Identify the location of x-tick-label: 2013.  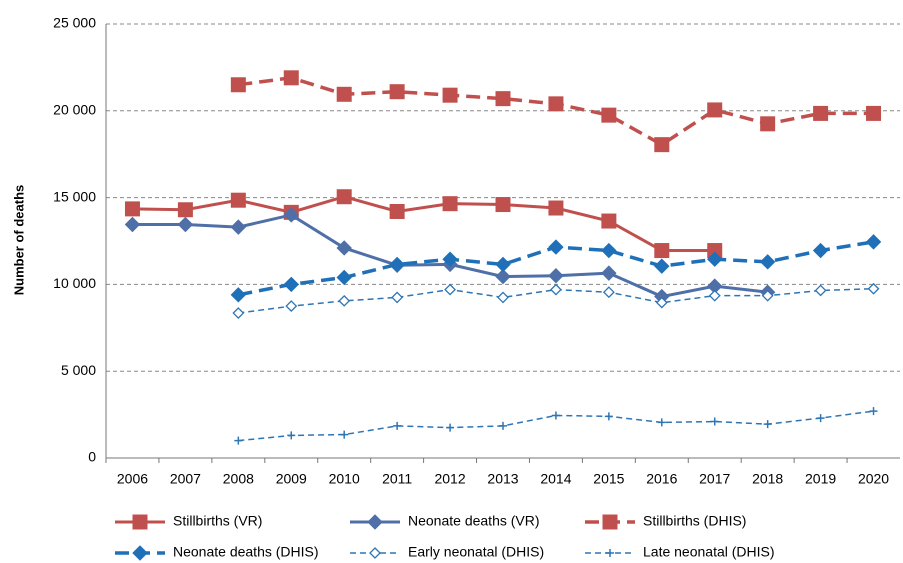
(502, 479).